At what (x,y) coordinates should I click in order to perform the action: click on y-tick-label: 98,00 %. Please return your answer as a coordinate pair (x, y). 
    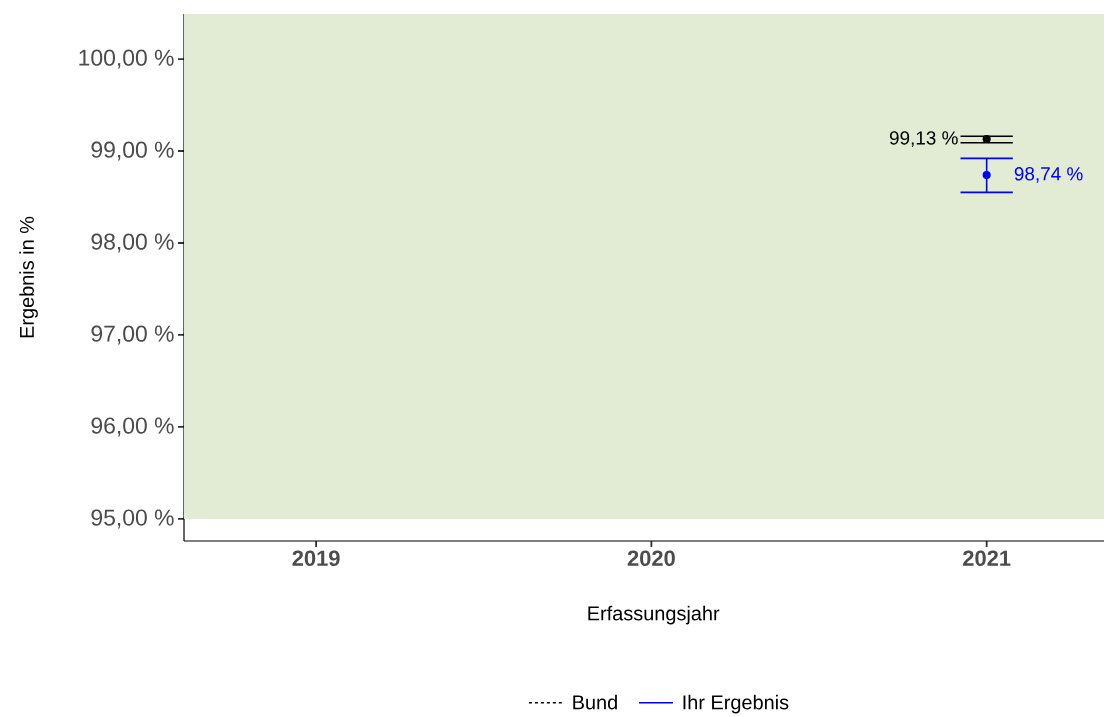
    Looking at the image, I should click on (132, 243).